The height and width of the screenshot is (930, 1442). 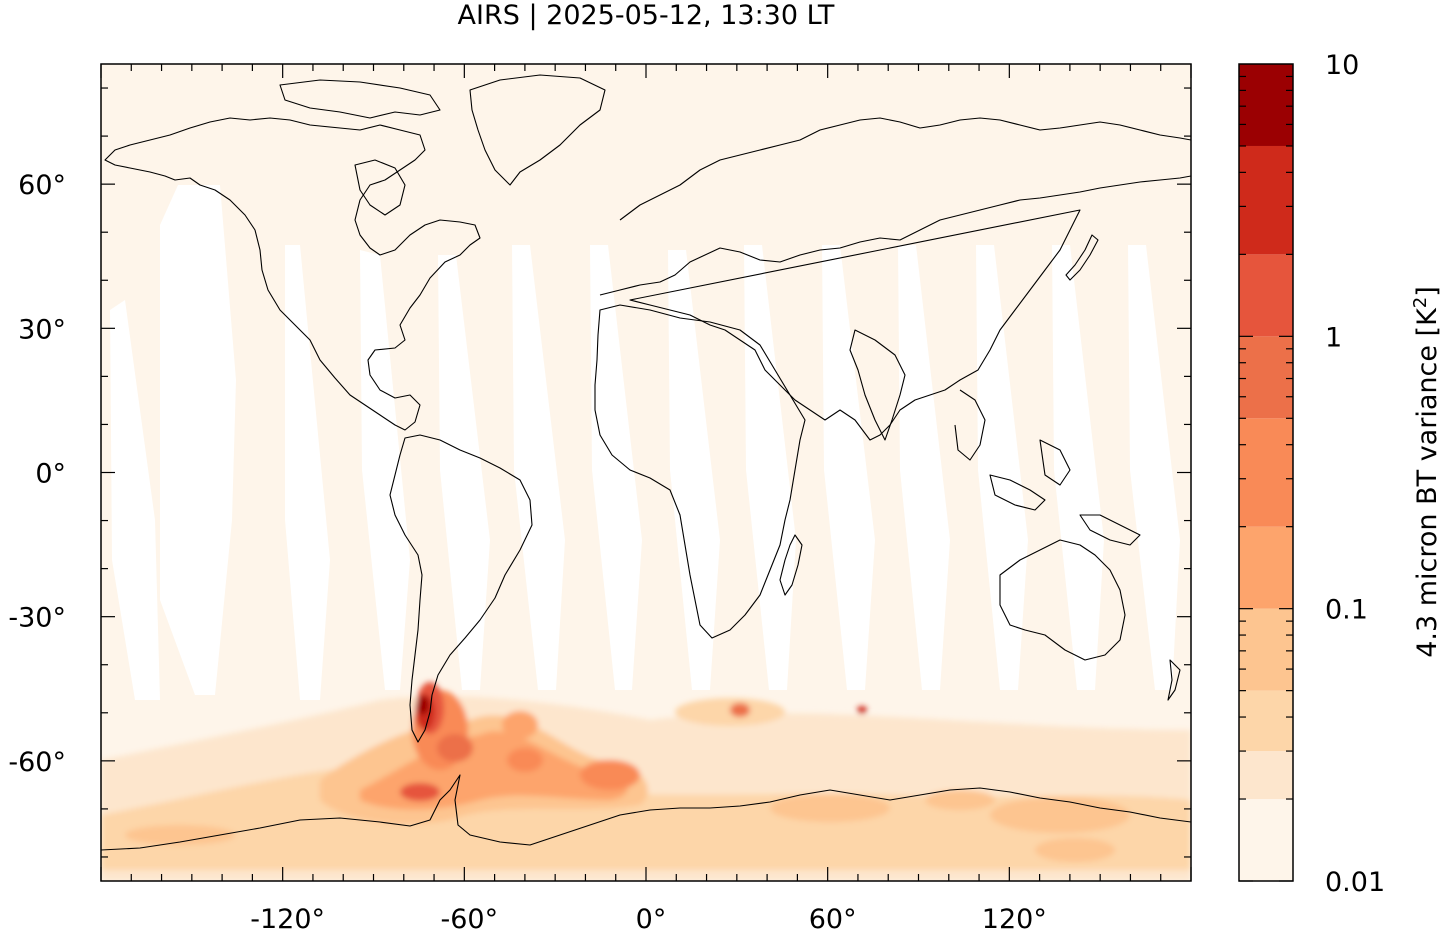 I want to click on y-tick-labels: 60° 30° 0° -30° -60°, so click(x=37, y=474).